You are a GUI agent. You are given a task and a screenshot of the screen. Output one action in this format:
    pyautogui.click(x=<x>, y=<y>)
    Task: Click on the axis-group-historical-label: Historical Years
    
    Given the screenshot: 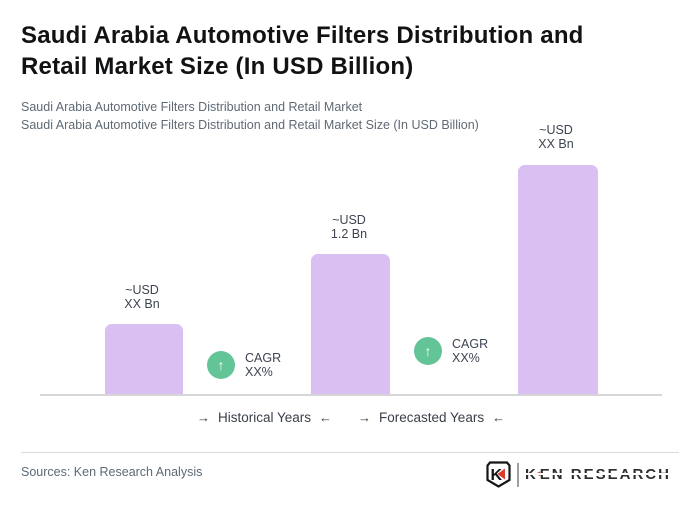 What is the action you would take?
    pyautogui.click(x=265, y=417)
    